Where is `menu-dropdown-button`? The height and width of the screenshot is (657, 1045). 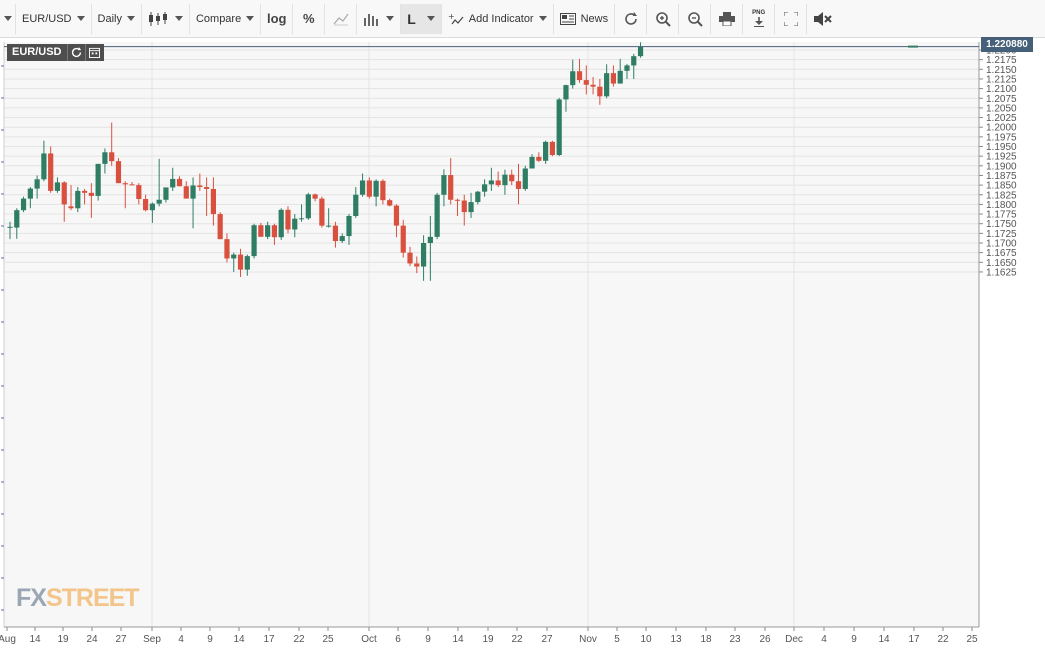 menu-dropdown-button is located at coordinates (8, 18).